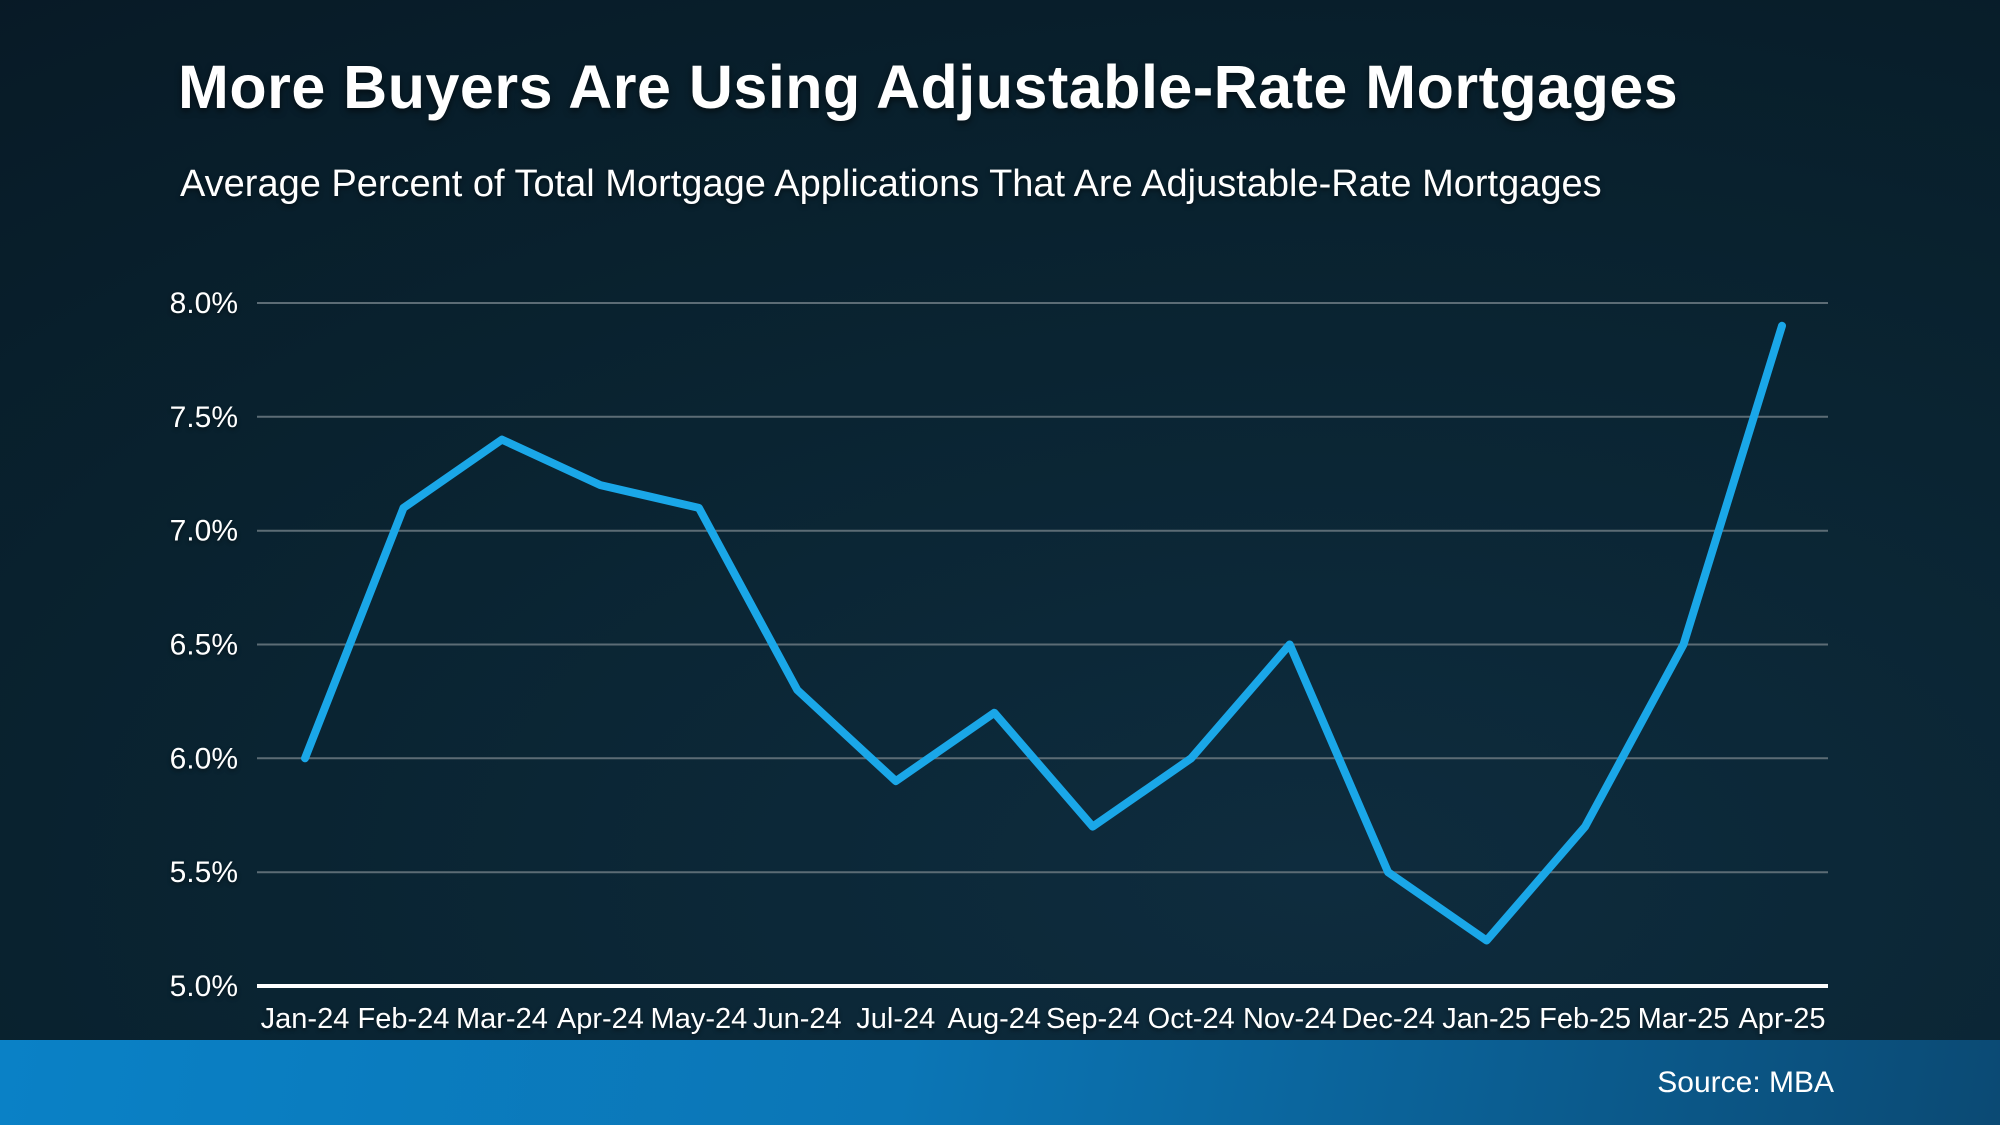 This screenshot has height=1125, width=2000. What do you see at coordinates (995, 1019) in the screenshot?
I see `x-tick-label: Aug-24` at bounding box center [995, 1019].